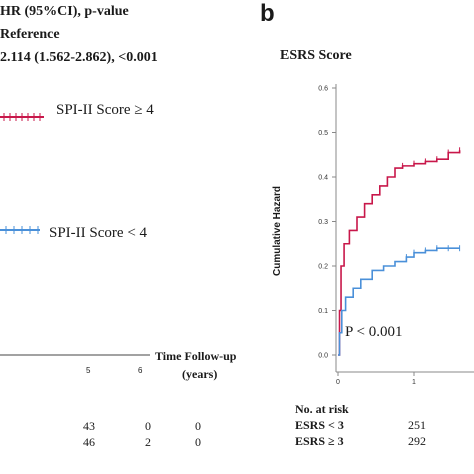  I want to click on x-tick-label: 0, so click(338, 382).